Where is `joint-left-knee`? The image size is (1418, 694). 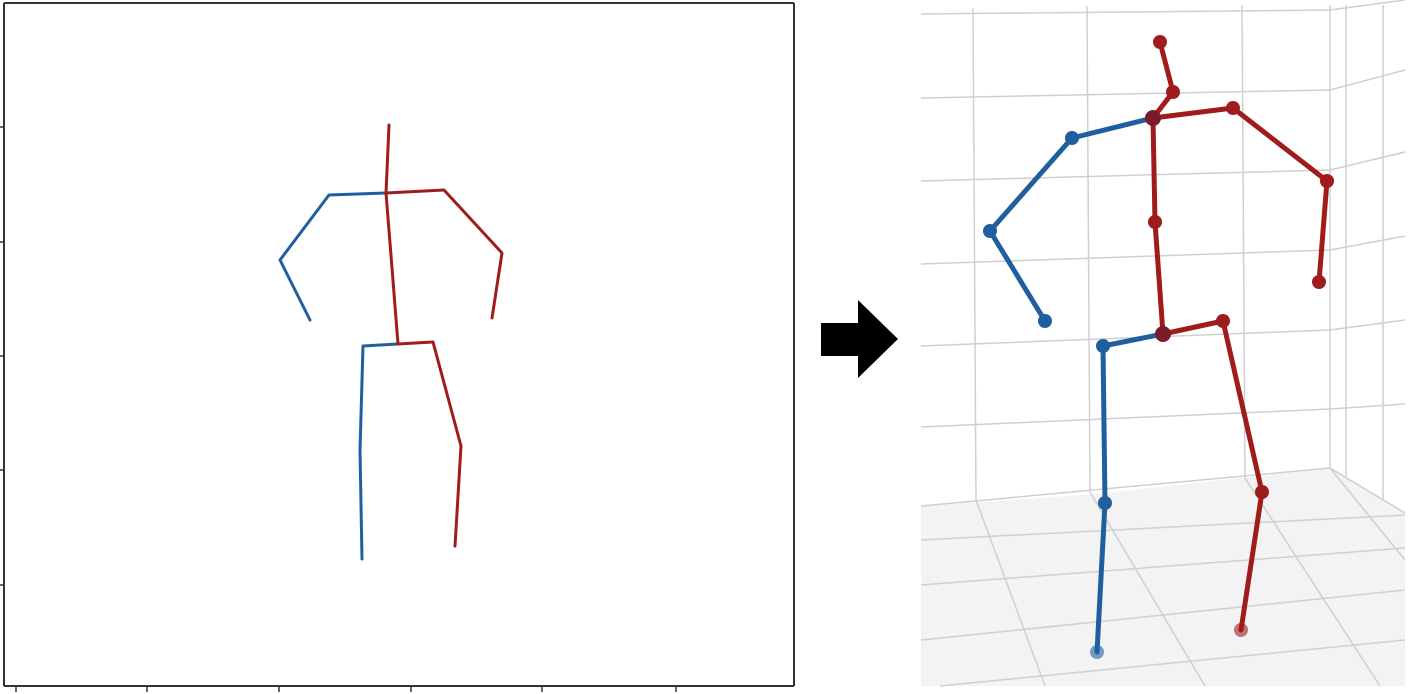 joint-left-knee is located at coordinates (1105, 503).